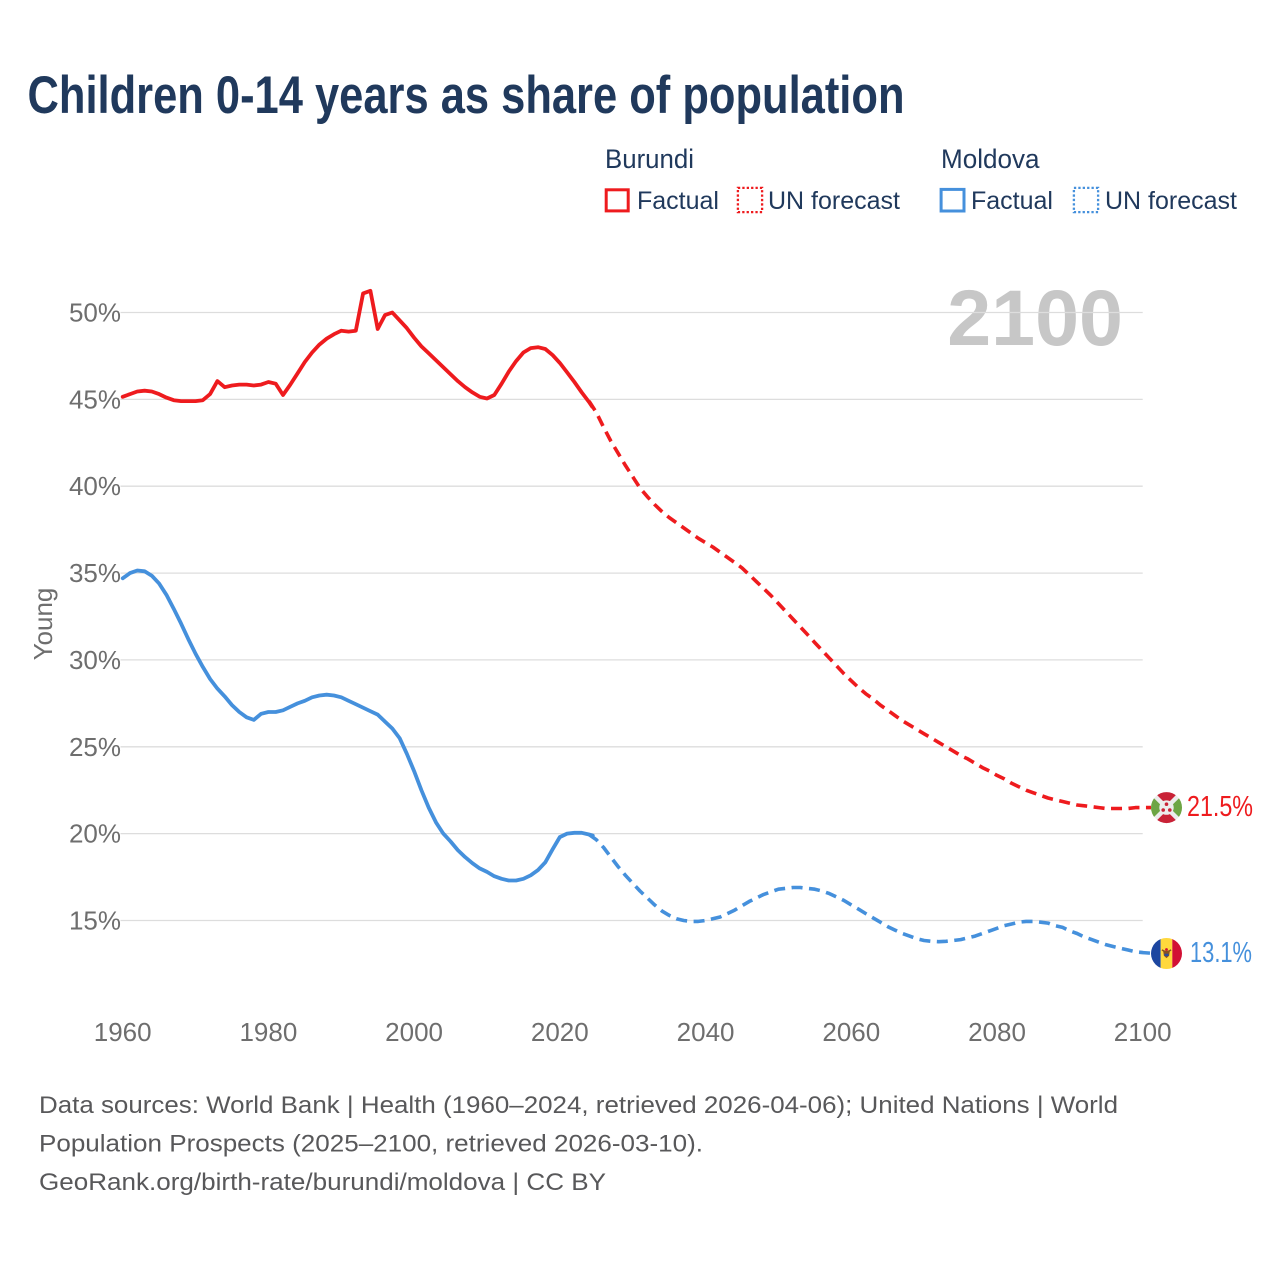 This screenshot has width=1280, height=1280. What do you see at coordinates (95, 834) in the screenshot?
I see `svg-text: 20%` at bounding box center [95, 834].